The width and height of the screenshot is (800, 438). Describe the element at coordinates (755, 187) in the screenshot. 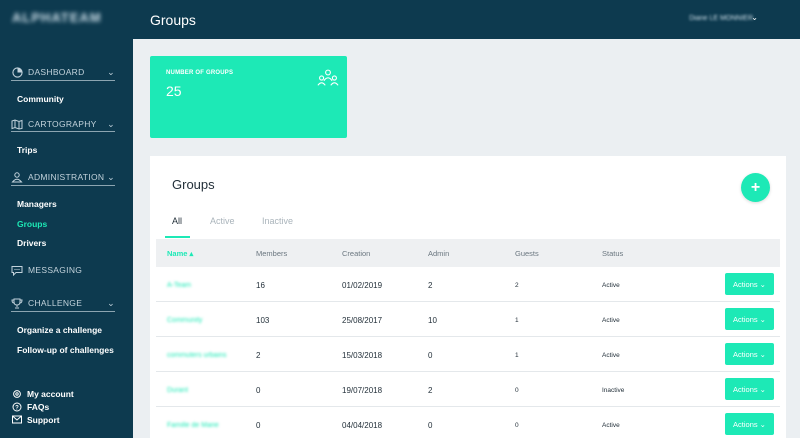

I see `add-group-button: +` at that location.